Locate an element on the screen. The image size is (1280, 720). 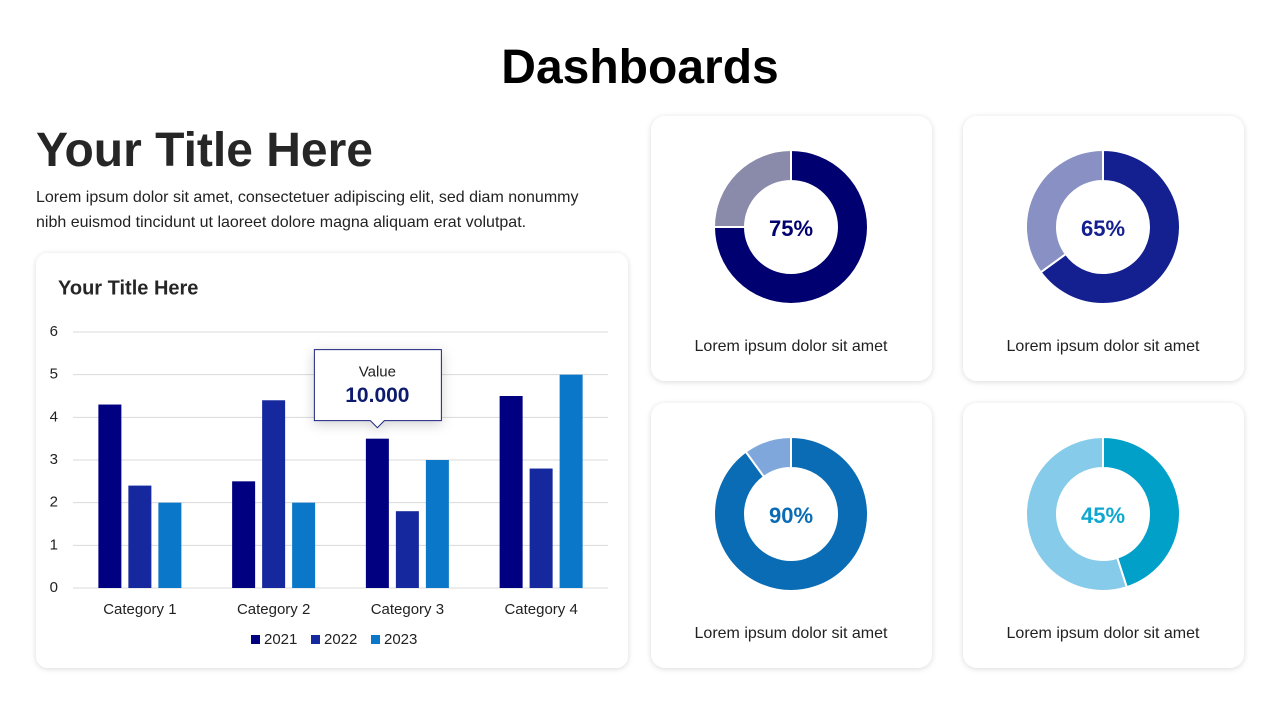
x-tick-label: Category 3 is located at coordinates (407, 609).